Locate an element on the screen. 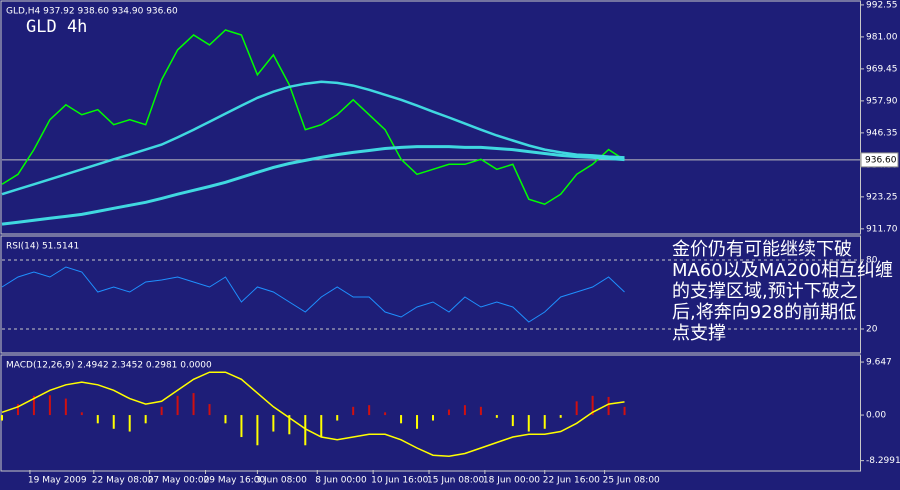 The width and height of the screenshot is (900, 490). x-tick-label: 22 Jun 16:00 is located at coordinates (571, 481).